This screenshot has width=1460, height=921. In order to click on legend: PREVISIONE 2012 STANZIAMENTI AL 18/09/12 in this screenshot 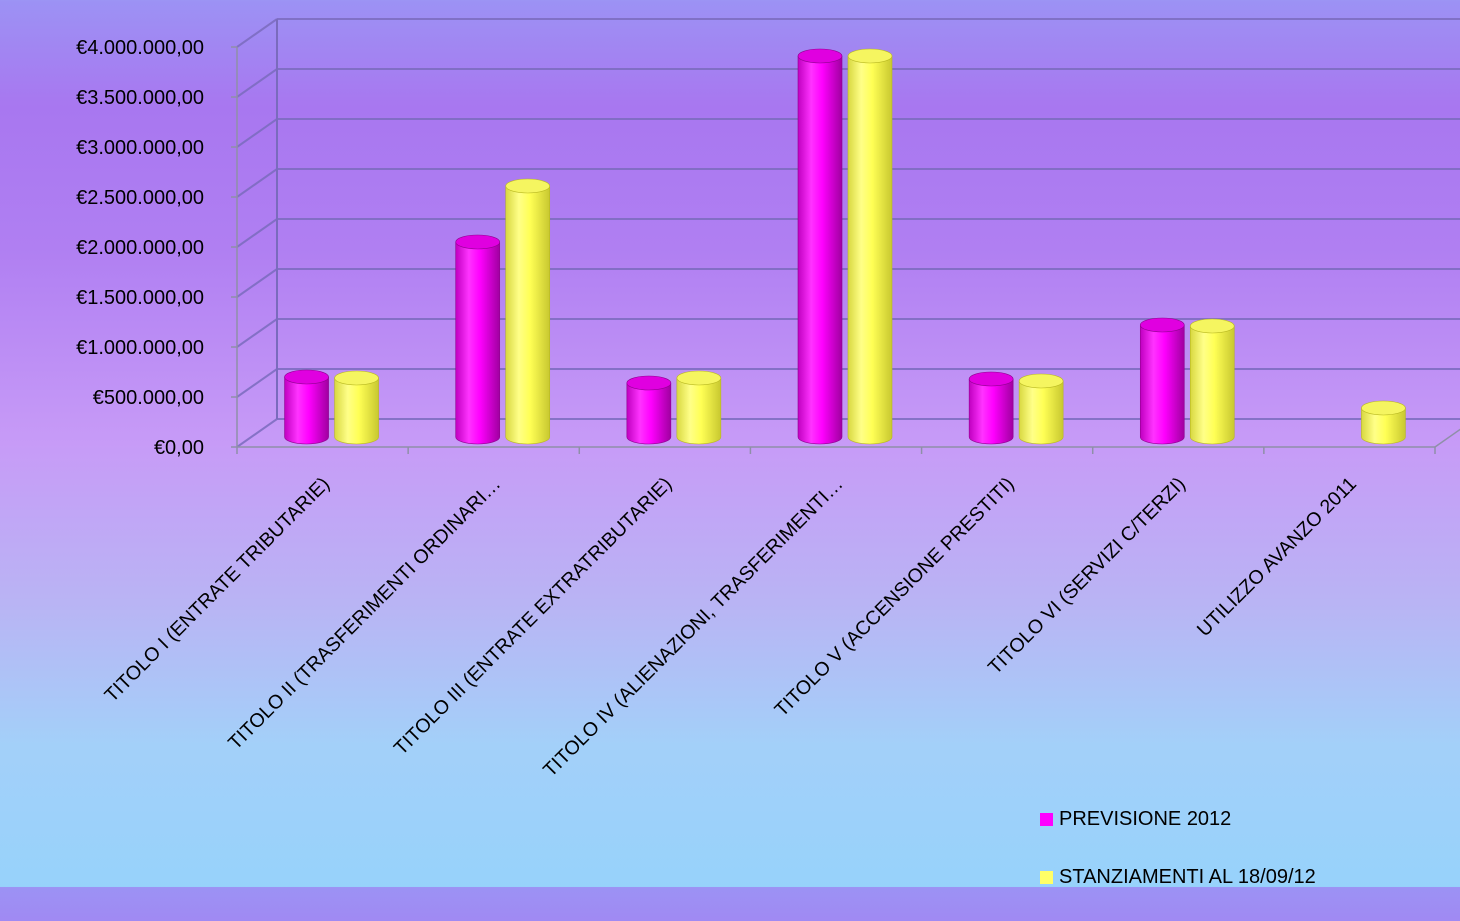, I will do `click(1240, 863)`.